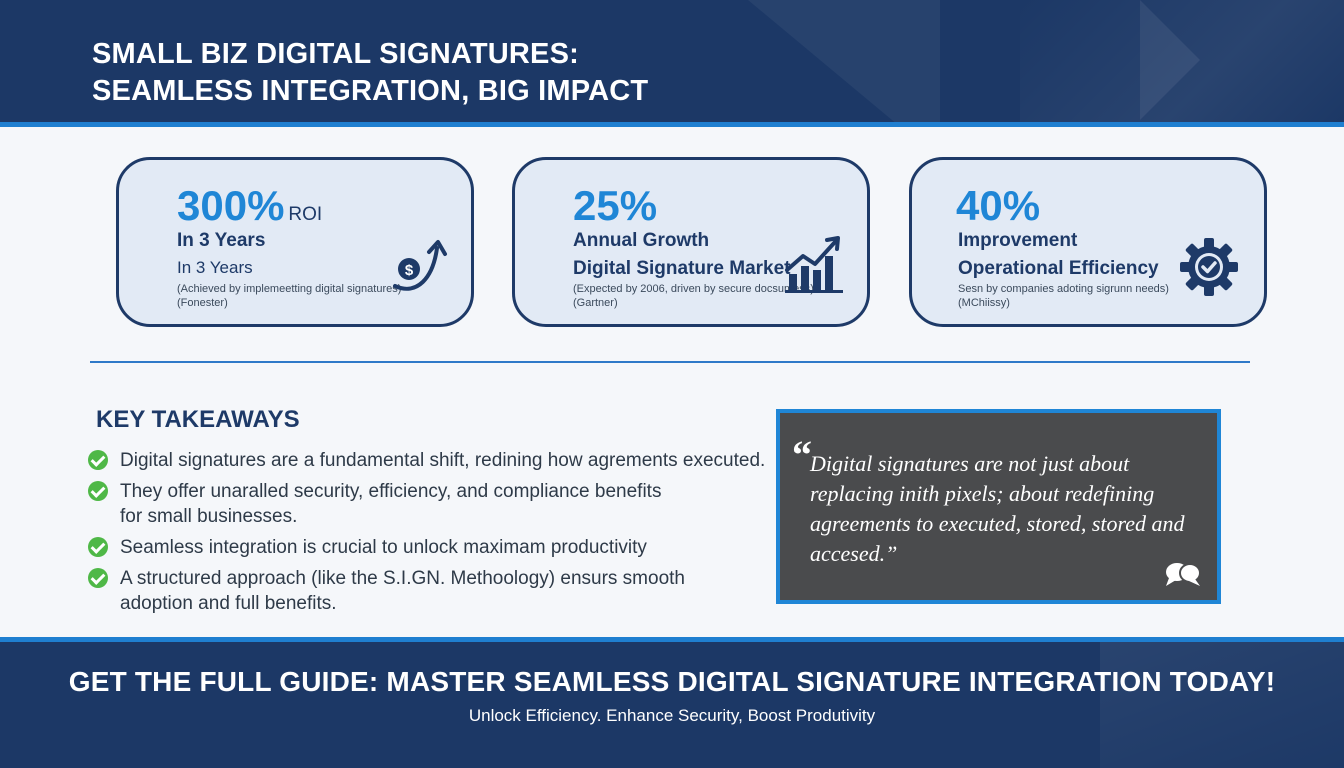 The image size is (1344, 768). Describe the element at coordinates (615, 205) in the screenshot. I see `stat-value: 25%` at that location.